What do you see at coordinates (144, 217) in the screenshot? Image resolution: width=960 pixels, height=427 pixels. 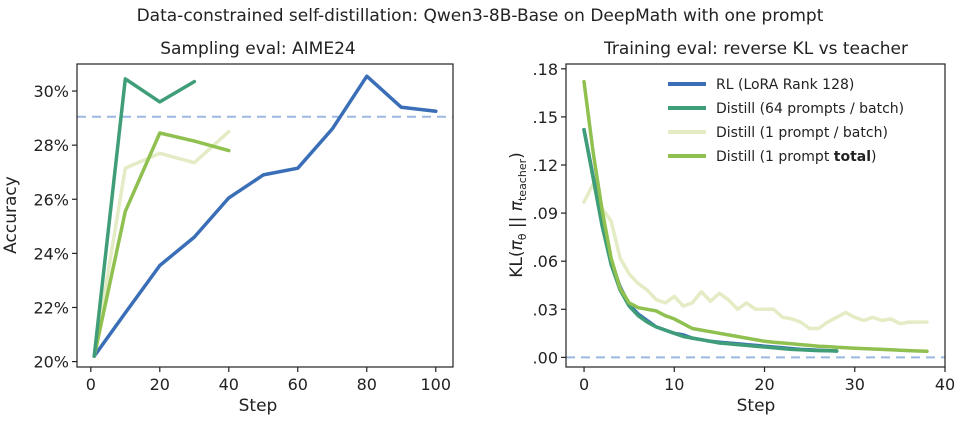 I see `accuracy-series-distill64` at bounding box center [144, 217].